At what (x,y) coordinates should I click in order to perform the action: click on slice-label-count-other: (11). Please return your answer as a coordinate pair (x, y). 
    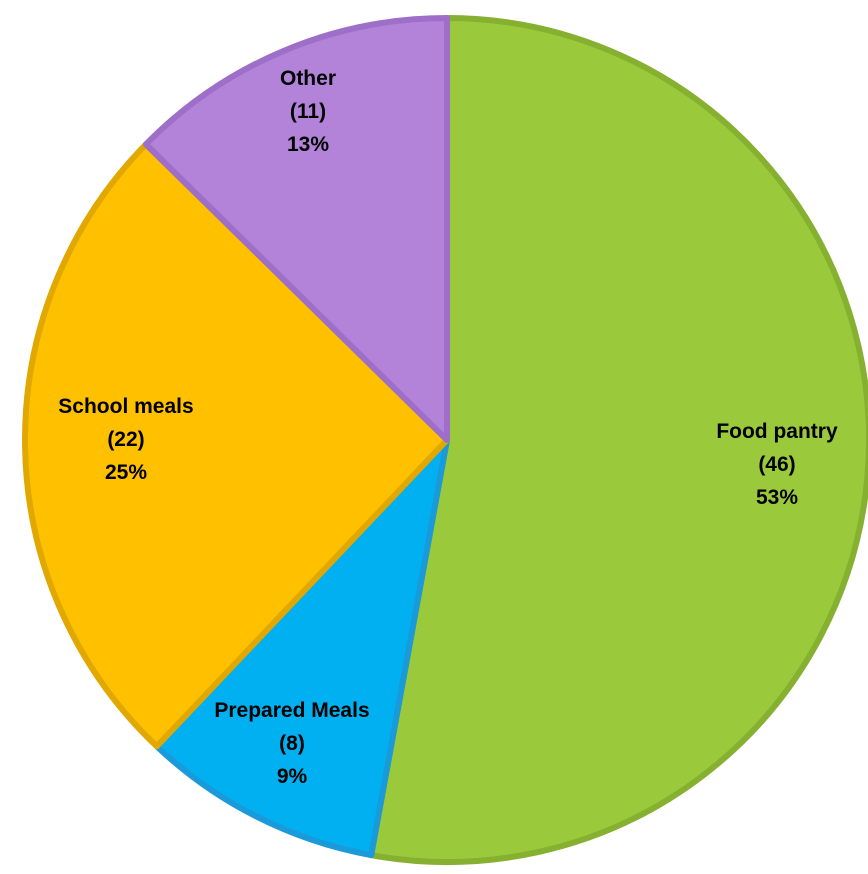
    Looking at the image, I should click on (308, 111).